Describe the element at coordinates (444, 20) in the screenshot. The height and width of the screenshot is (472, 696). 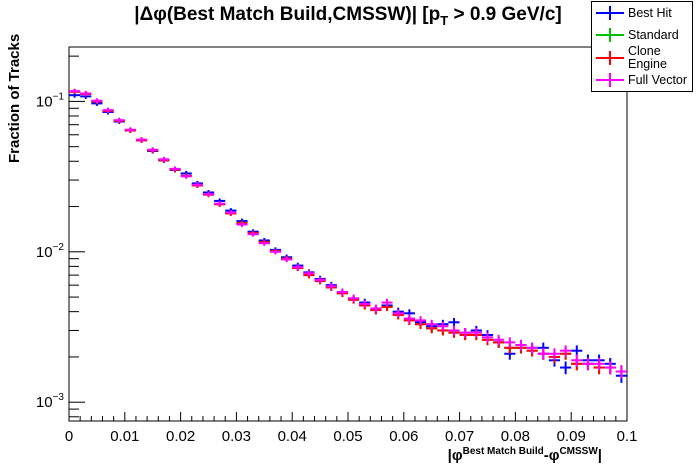
I see `plot-title-subscript: T` at that location.